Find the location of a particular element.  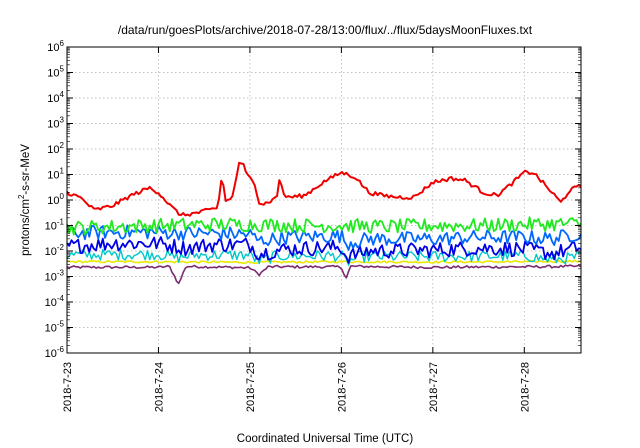

y-tick-label: 10⁻⁶ is located at coordinates (55, 352).